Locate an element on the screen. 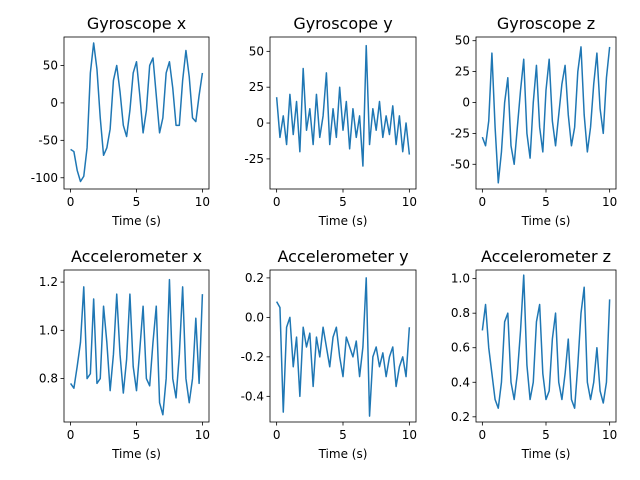  chart-title: Accelerometer x is located at coordinates (136, 256).